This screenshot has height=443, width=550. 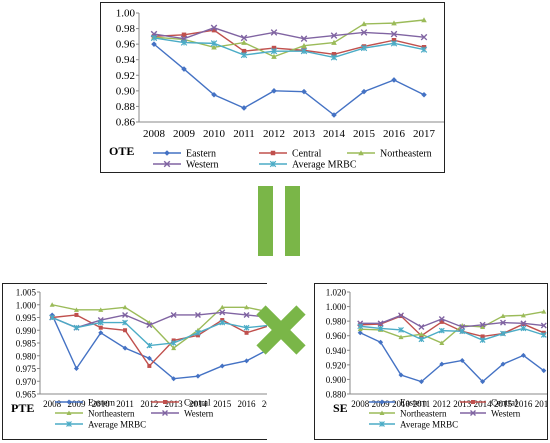 What do you see at coordinates (126, 60) in the screenshot?
I see `y-tick-label: 0.94` at bounding box center [126, 60].